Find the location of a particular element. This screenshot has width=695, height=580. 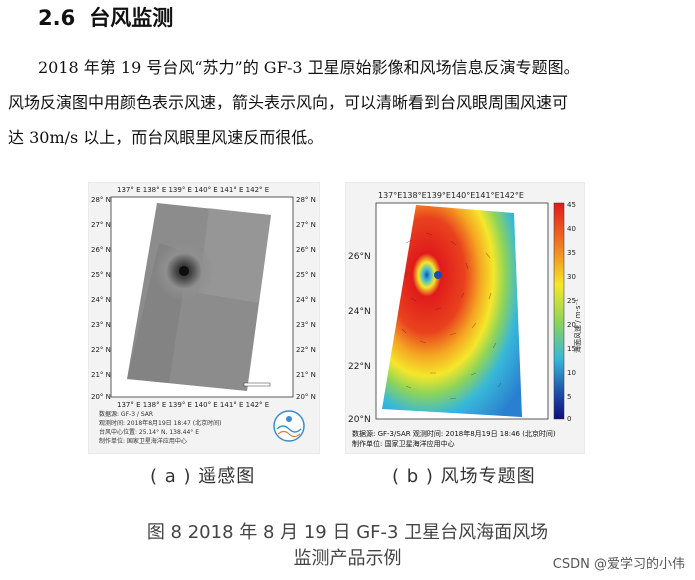

wind-swath is located at coordinates (452, 311).